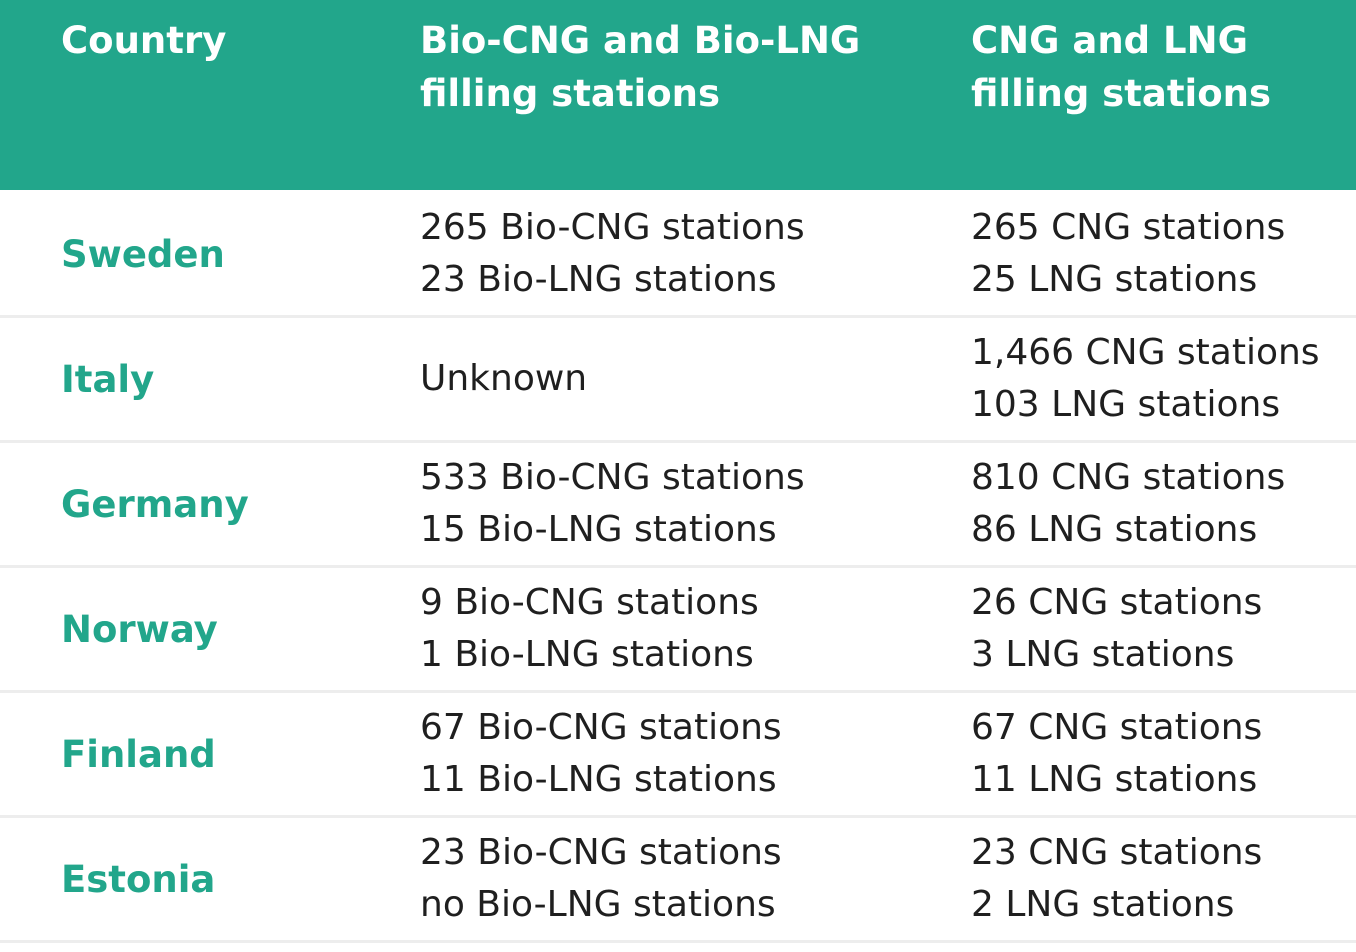 Image resolution: width=1356 pixels, height=952 pixels. I want to click on bio-lng-count: 23 Bio-LNG stations, so click(598, 279).